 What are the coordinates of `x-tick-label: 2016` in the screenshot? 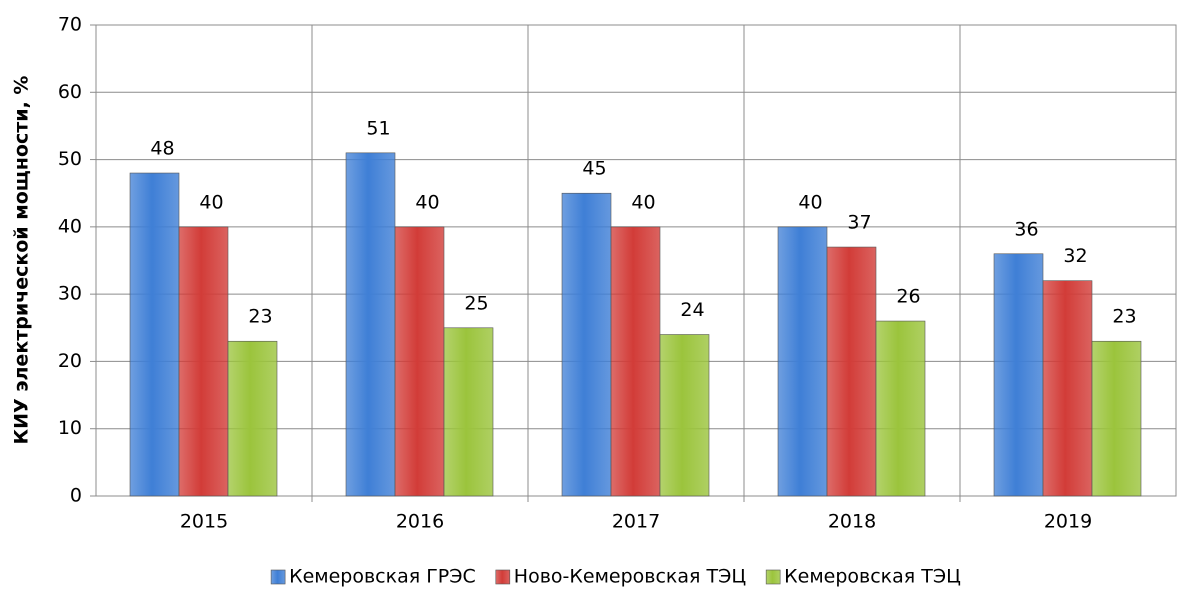 It's located at (420, 522).